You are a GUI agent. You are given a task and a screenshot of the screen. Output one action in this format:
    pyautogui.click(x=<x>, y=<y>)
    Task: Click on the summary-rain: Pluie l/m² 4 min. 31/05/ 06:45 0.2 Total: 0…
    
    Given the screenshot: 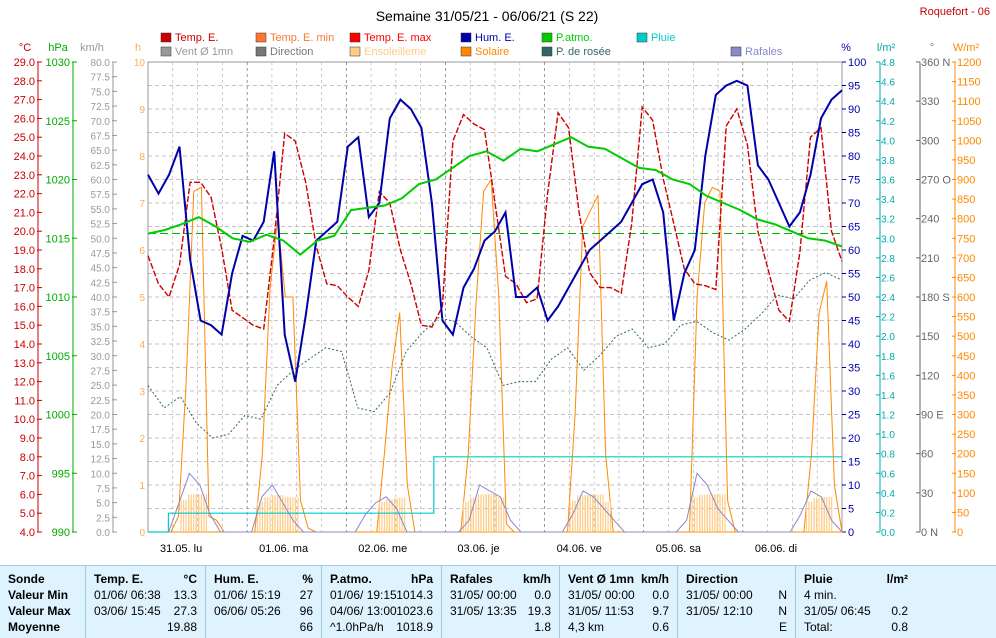 What is the action you would take?
    pyautogui.click(x=856, y=602)
    